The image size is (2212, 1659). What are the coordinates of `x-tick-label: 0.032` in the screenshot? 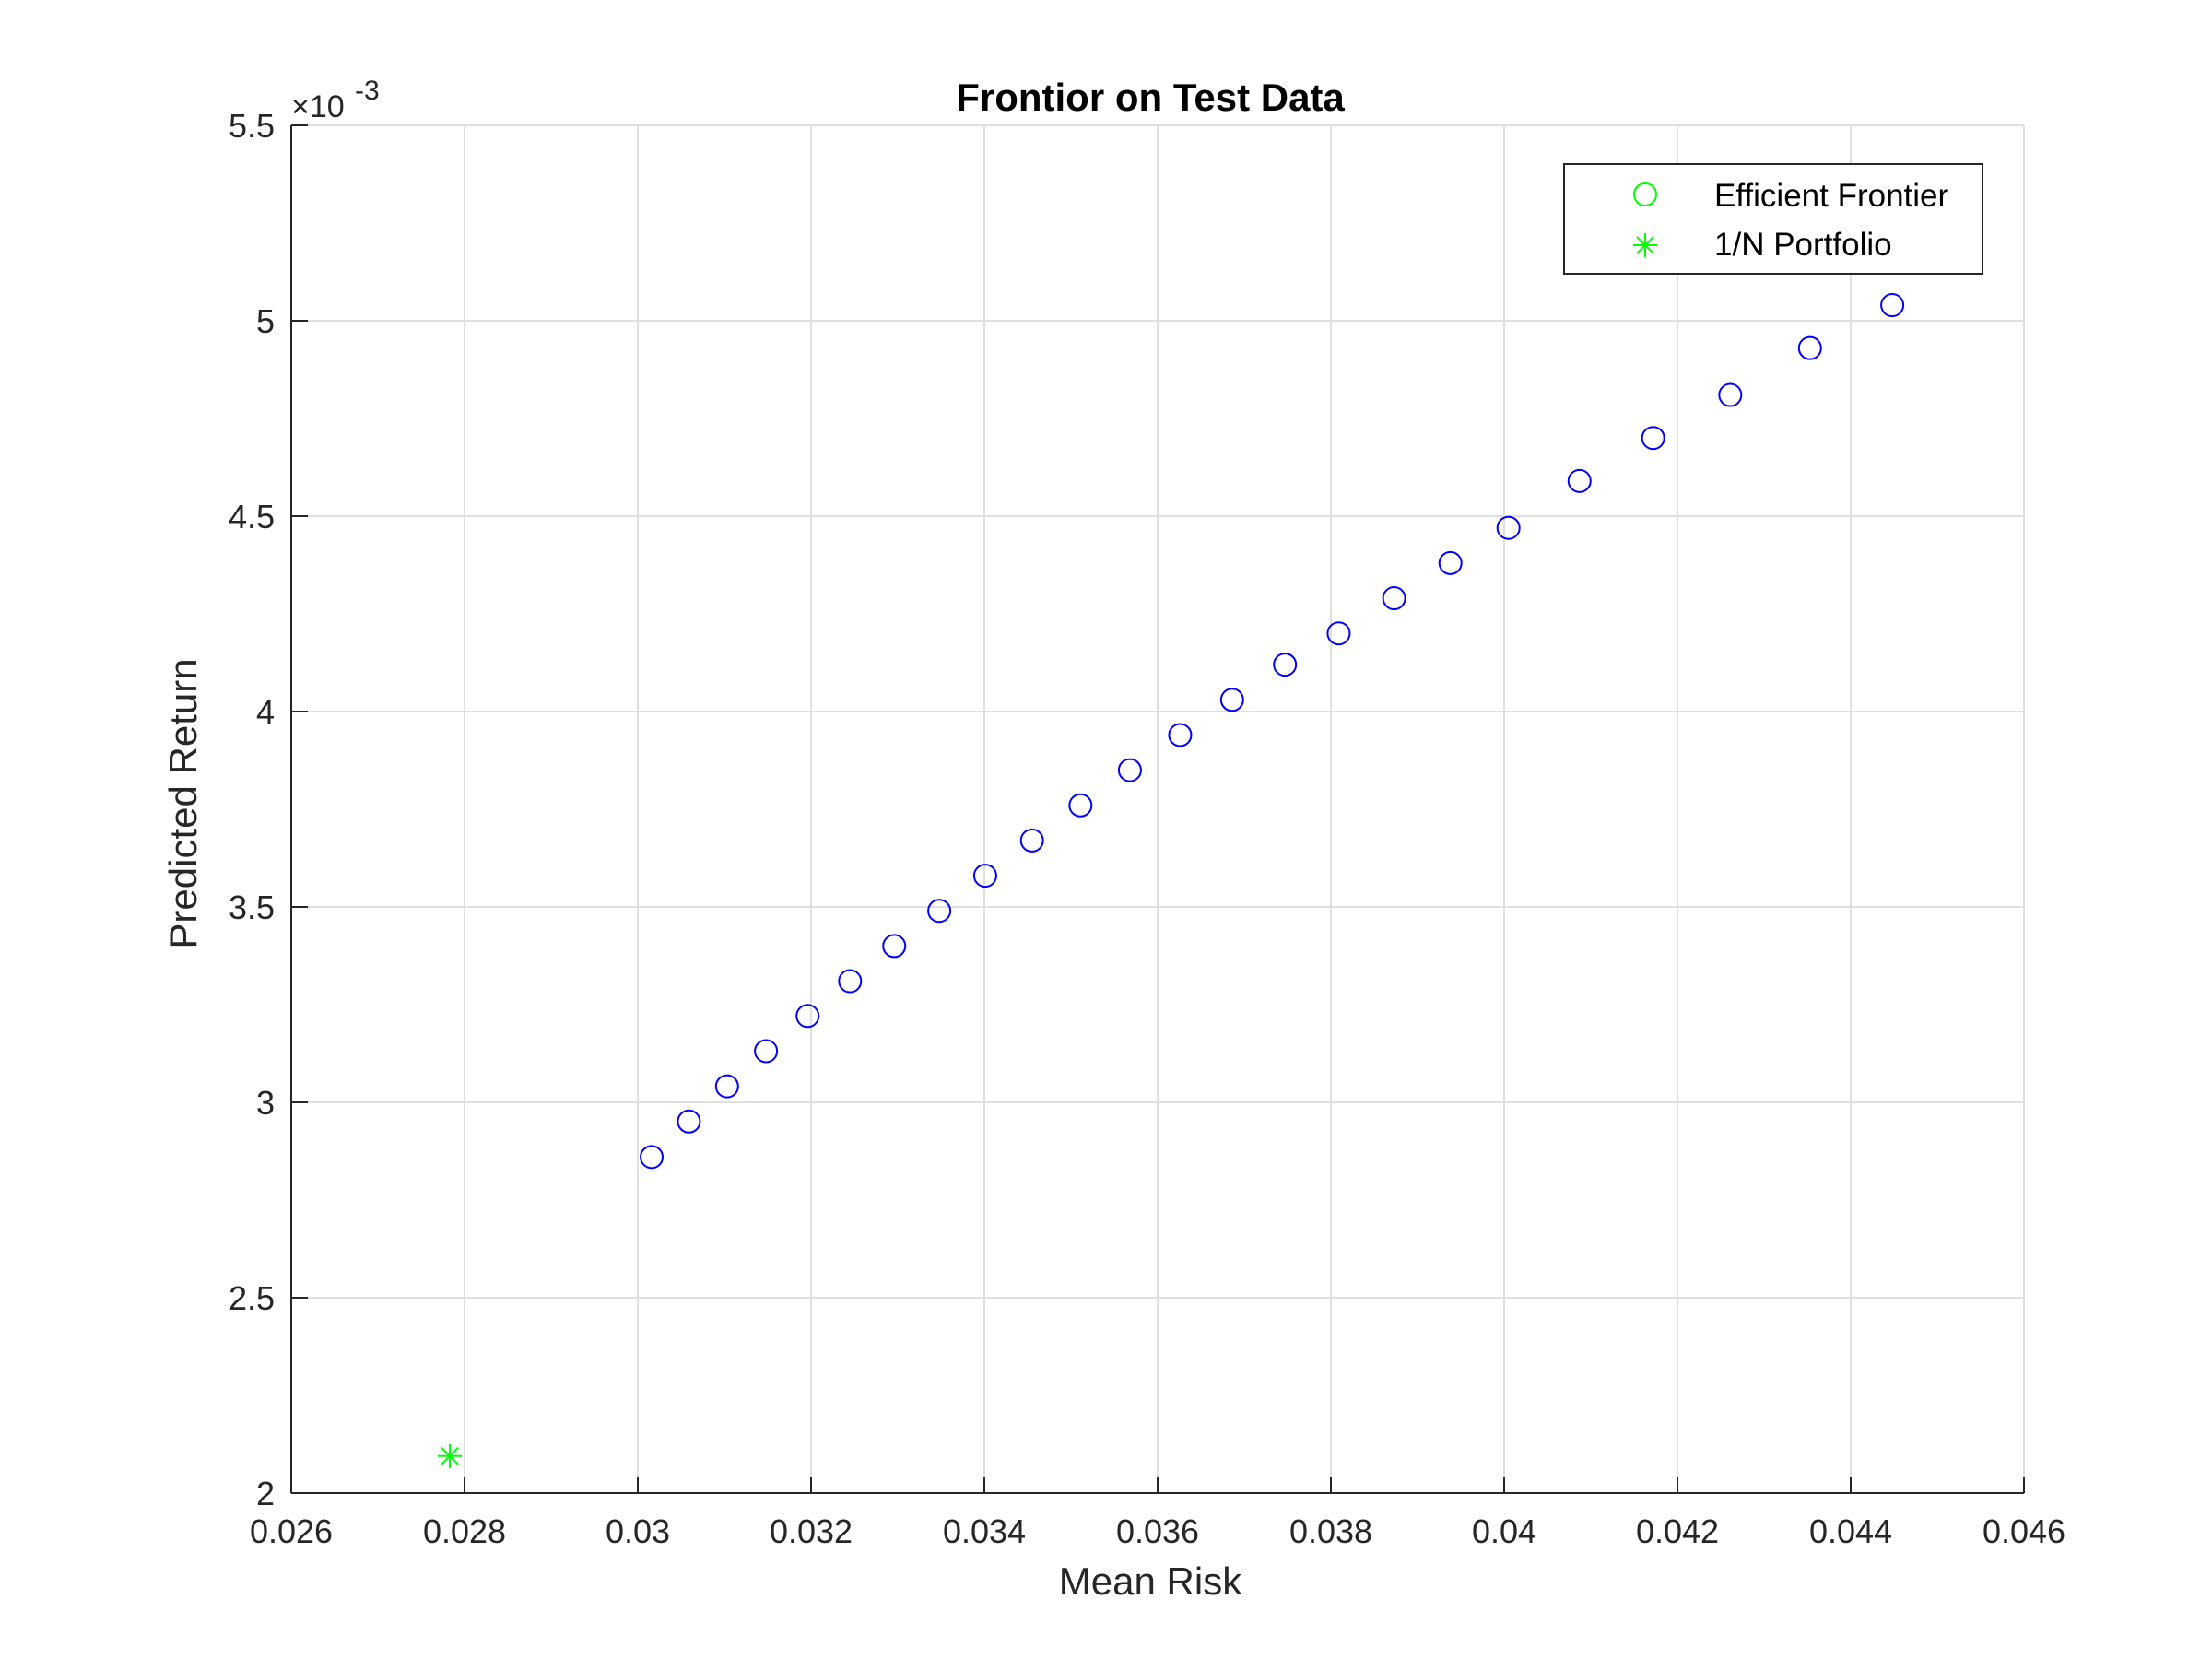 It's located at (811, 1531).